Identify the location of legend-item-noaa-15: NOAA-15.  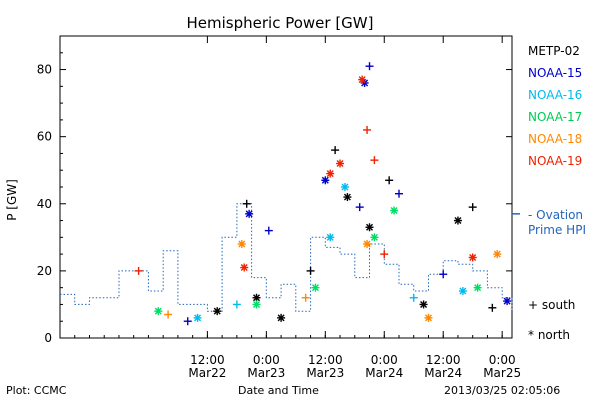
(555, 73).